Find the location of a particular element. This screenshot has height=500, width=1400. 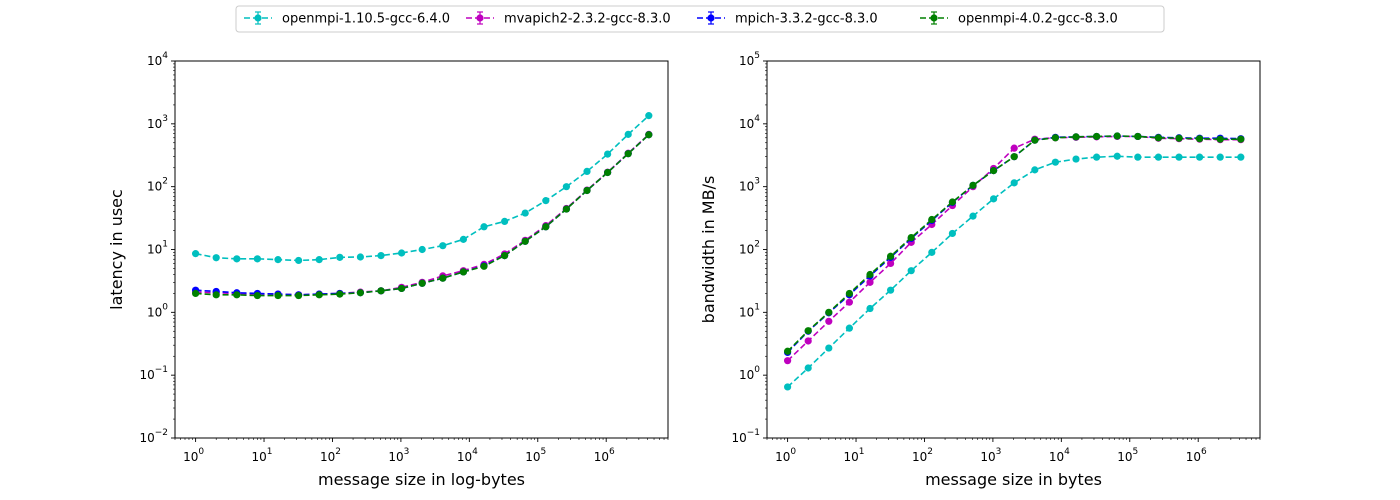

x-tick-label: 10⁰ is located at coordinates (785, 455).